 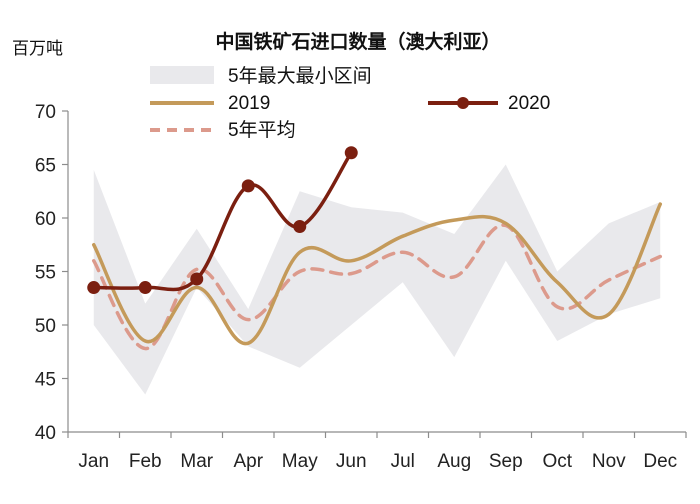 What do you see at coordinates (660, 461) in the screenshot?
I see `x-tick-label-Dec: Dec` at bounding box center [660, 461].